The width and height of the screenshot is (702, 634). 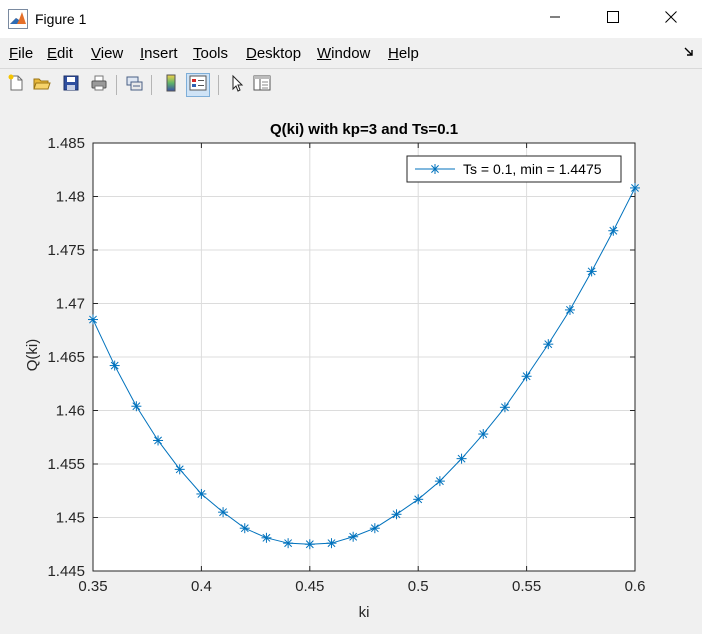 I want to click on maximize-icon, so click(x=613, y=19).